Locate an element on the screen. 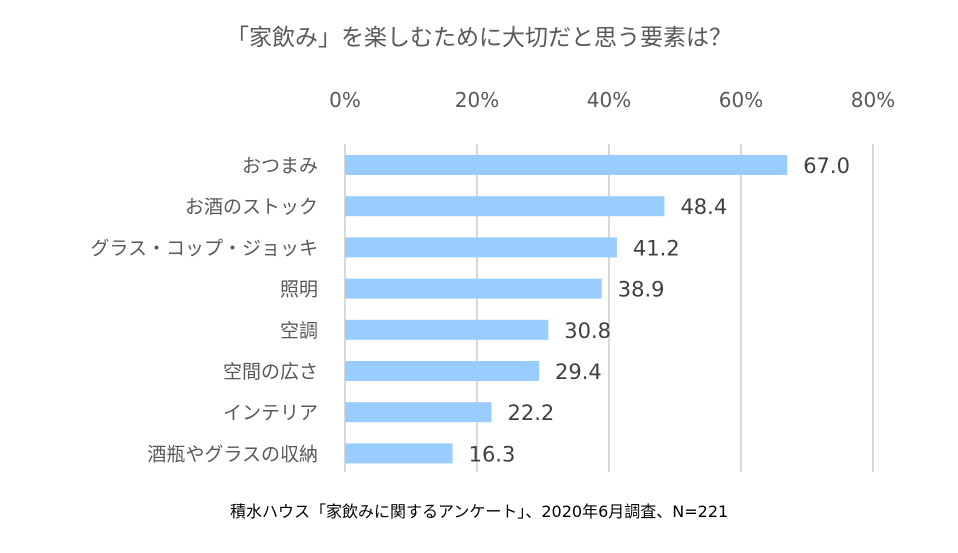 The height and width of the screenshot is (553, 958). chart-title: 「家飲み」を楽しむために大切だと思う要素は？ is located at coordinates (479, 38).